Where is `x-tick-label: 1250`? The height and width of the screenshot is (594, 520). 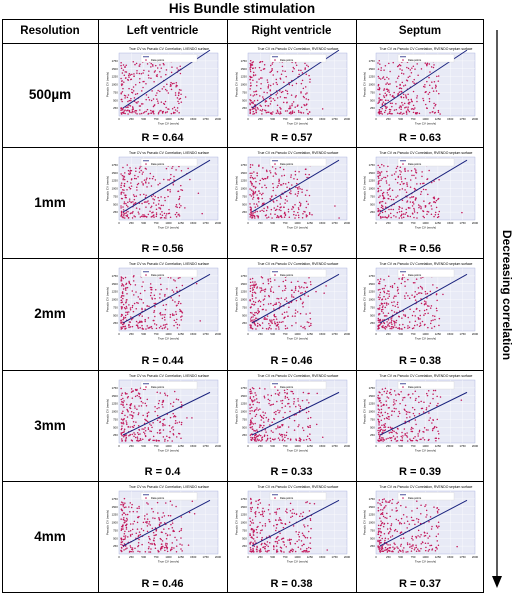
x-tick-label: 1250 is located at coordinates (438, 446).